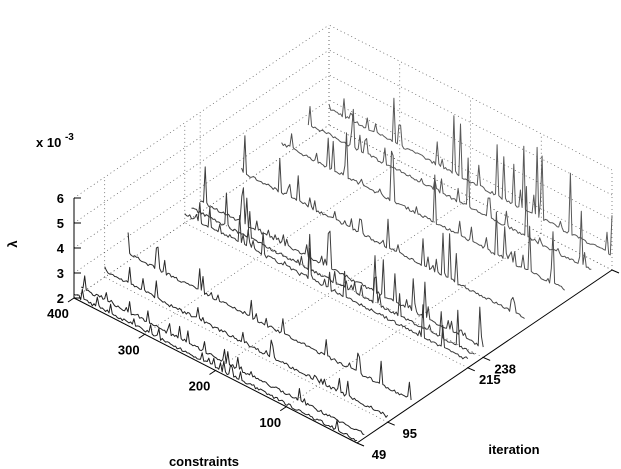 Image resolution: width=621 pixels, height=469 pixels. Describe the element at coordinates (61, 248) in the screenshot. I see `z-tick-label: 4` at that location.